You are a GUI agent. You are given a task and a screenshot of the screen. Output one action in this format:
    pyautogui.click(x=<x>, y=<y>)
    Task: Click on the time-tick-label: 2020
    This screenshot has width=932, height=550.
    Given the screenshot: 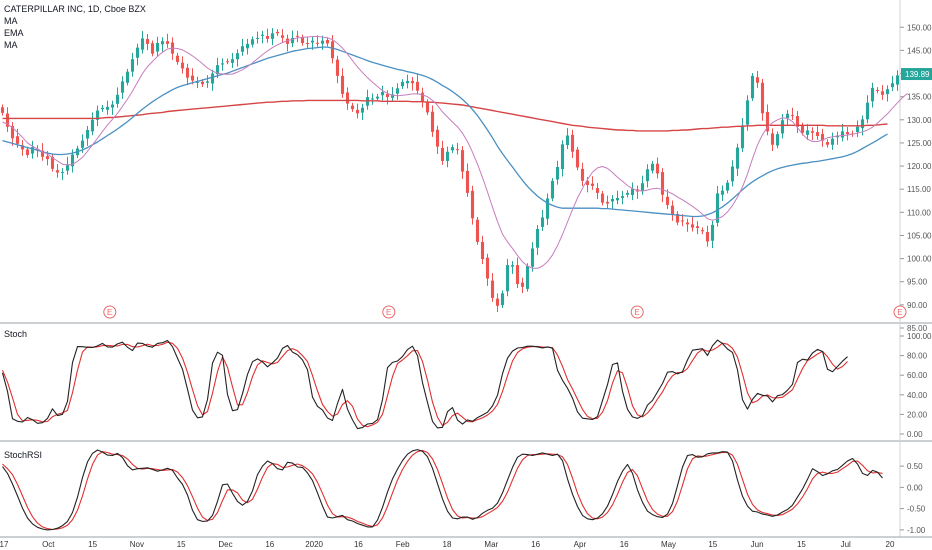 What is the action you would take?
    pyautogui.click(x=314, y=544)
    